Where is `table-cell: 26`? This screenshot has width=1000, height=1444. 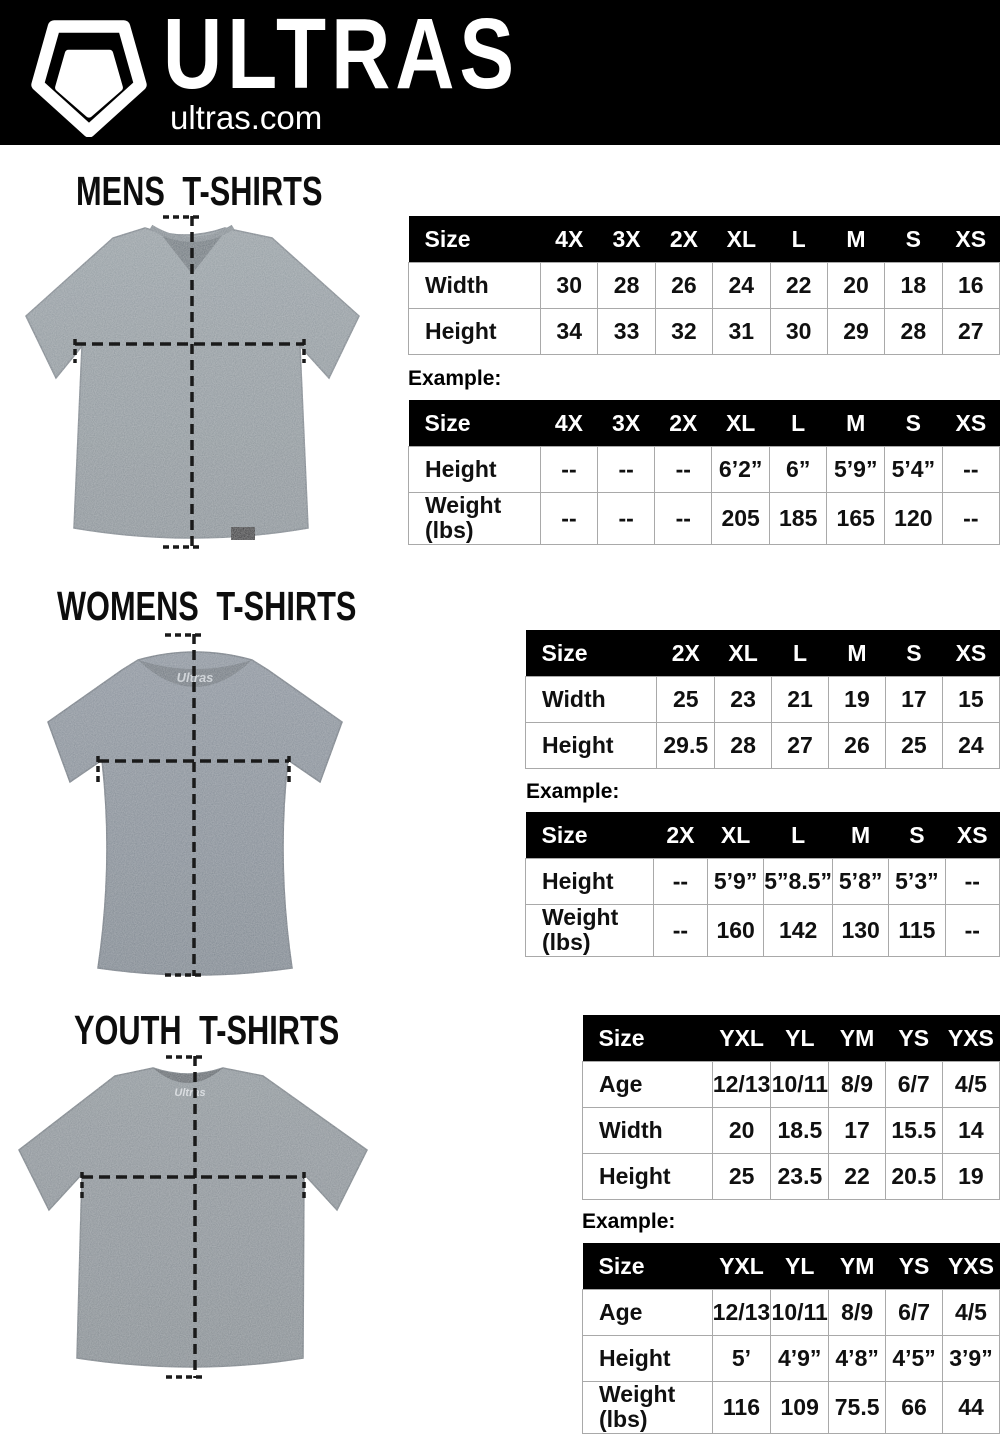 table-cell: 26 is located at coordinates (857, 745).